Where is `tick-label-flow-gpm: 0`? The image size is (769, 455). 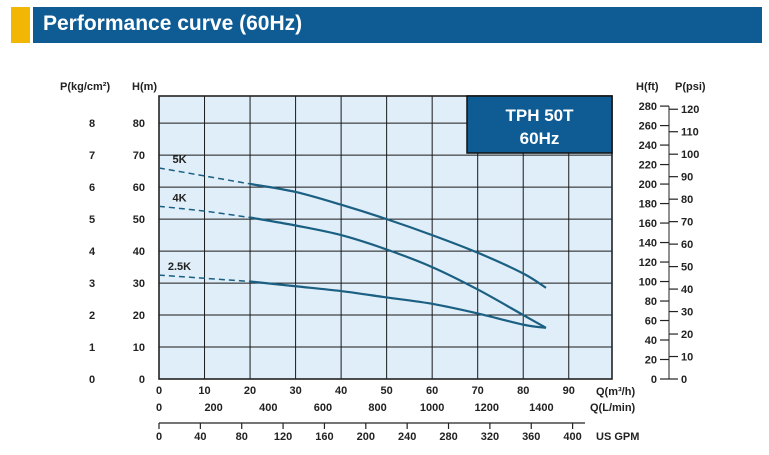
tick-label-flow-gpm: 0 is located at coordinates (159, 437).